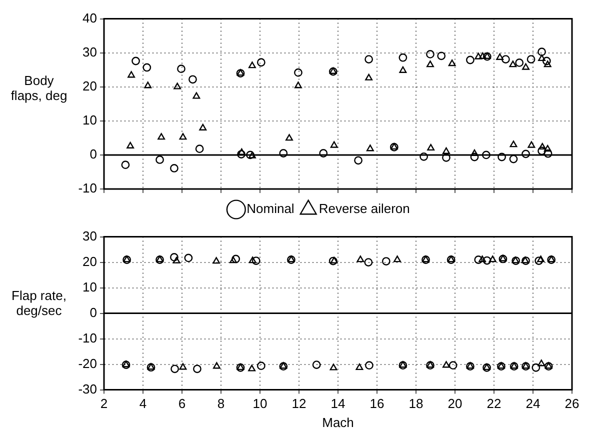  Describe the element at coordinates (39, 303) in the screenshot. I see `y-axis-title: Flap rate, deg/sec` at that location.